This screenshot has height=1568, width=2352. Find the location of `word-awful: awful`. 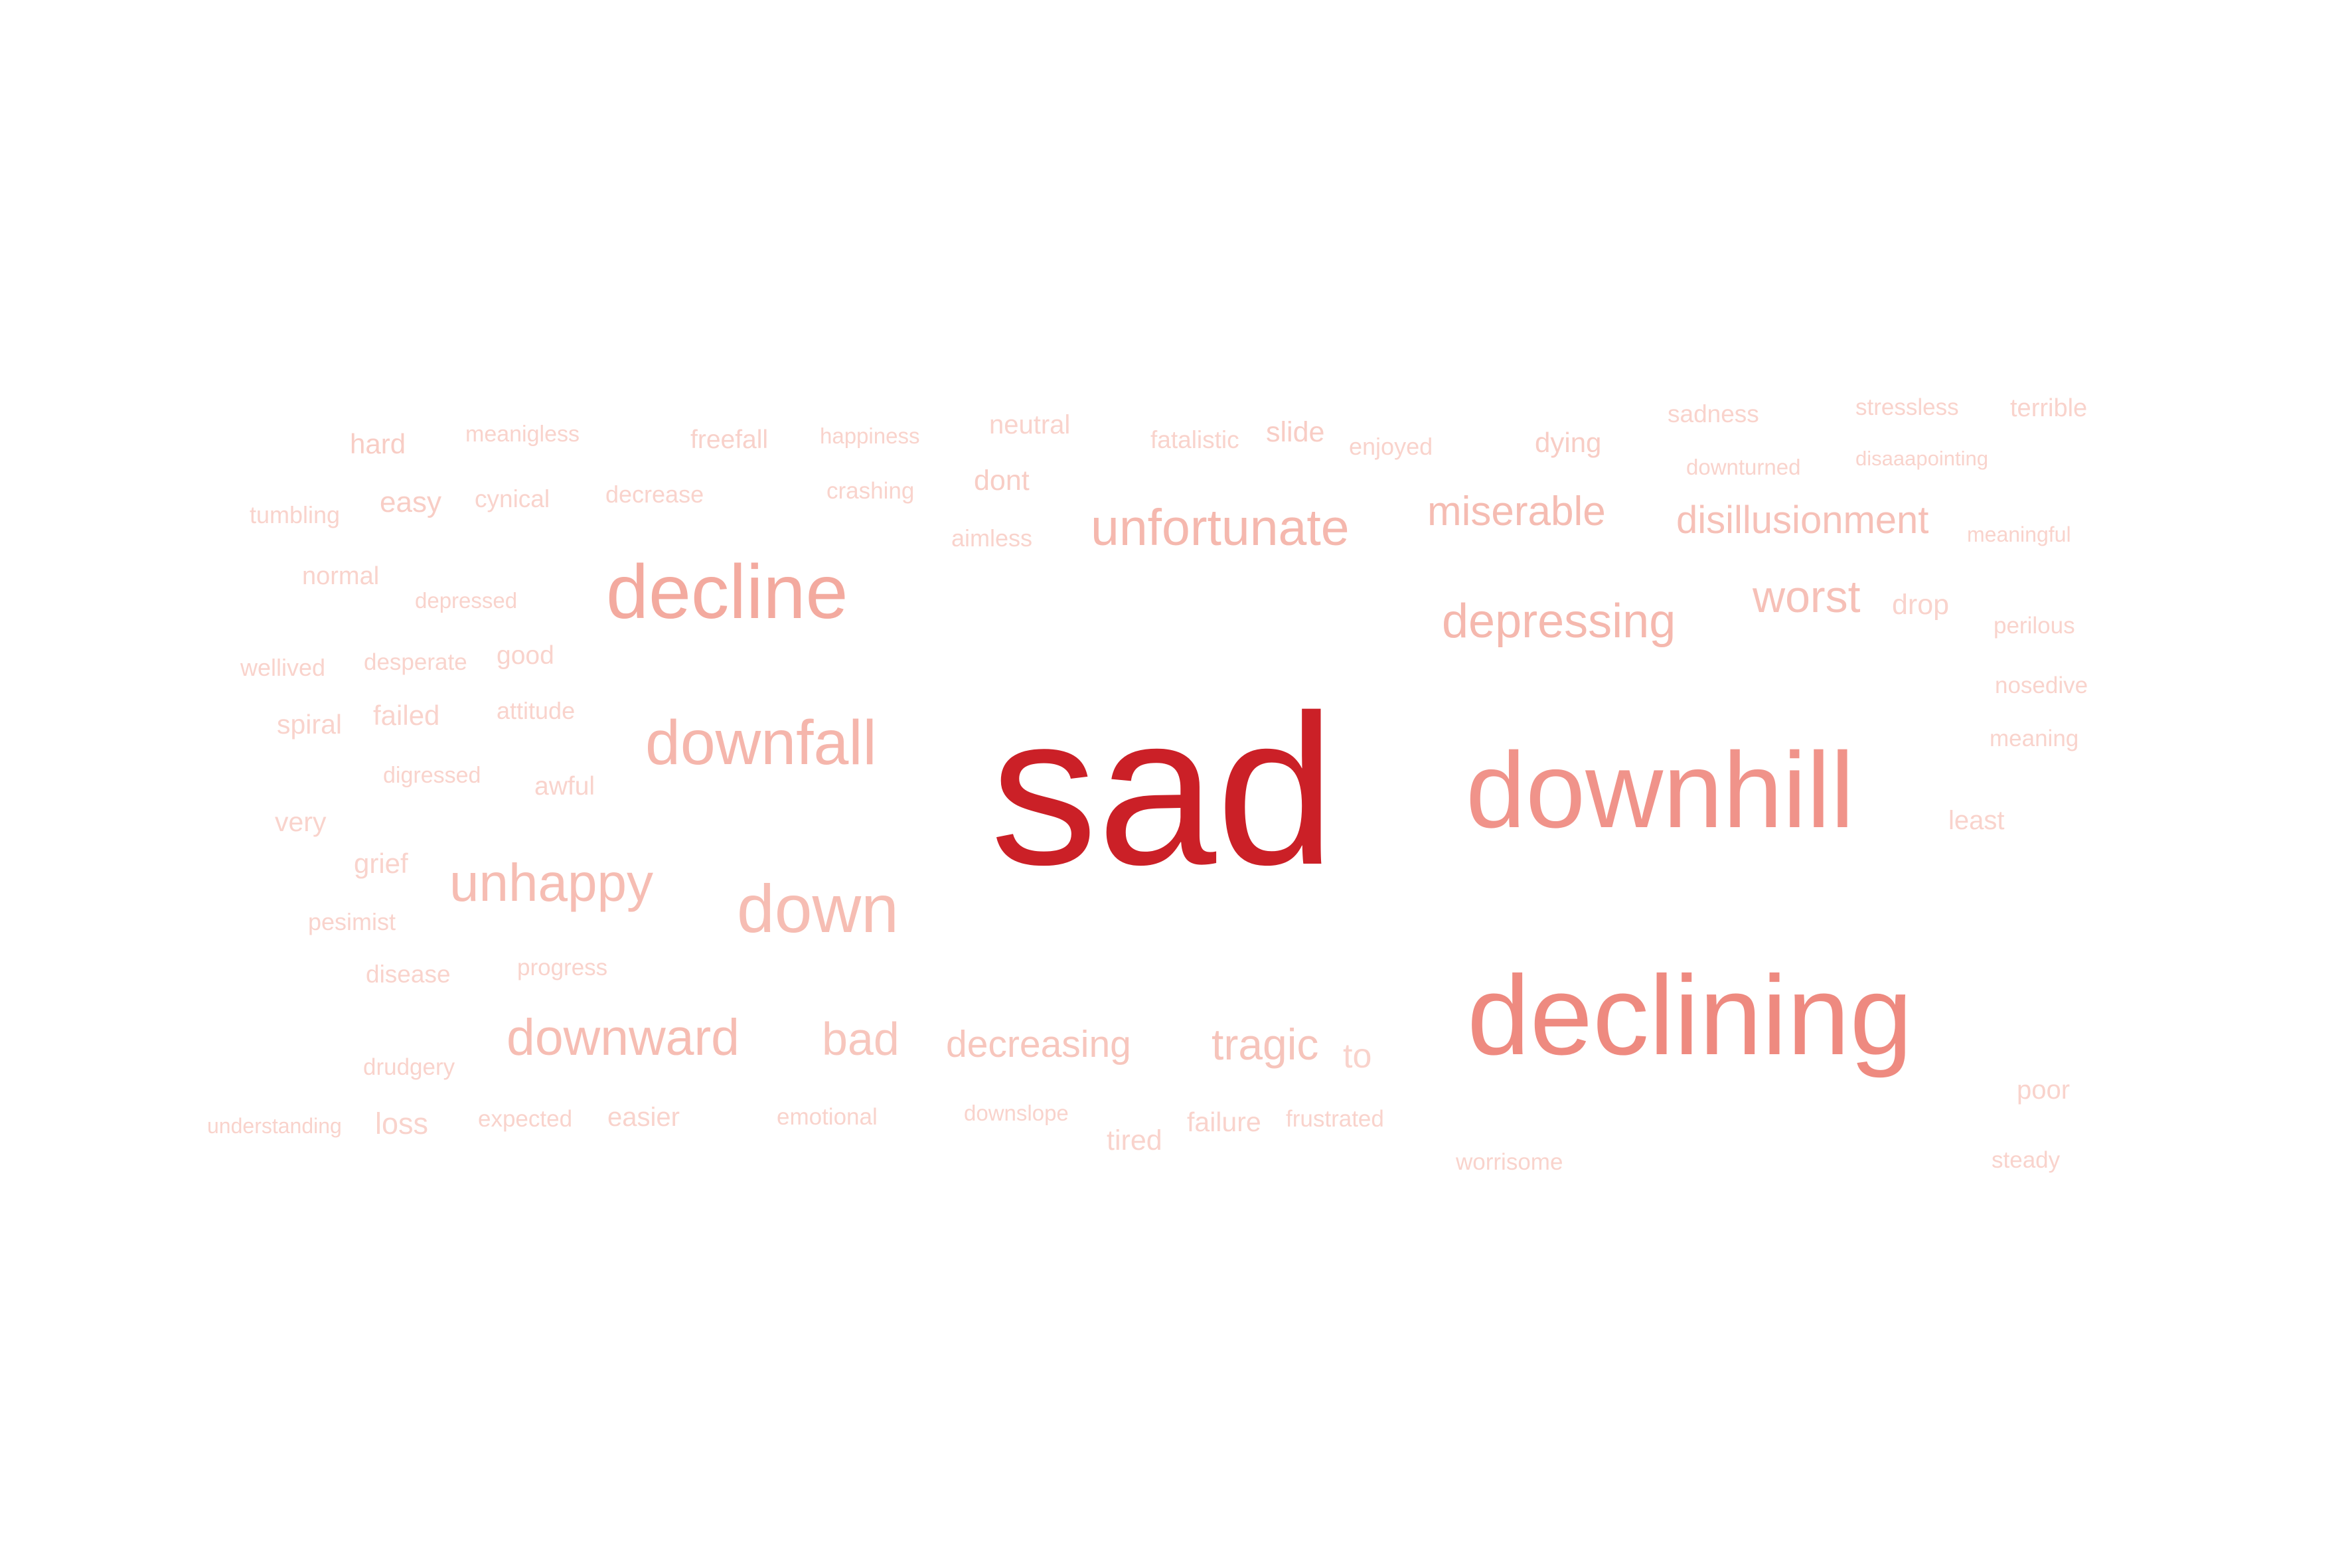

word-awful: awful is located at coordinates (565, 787).